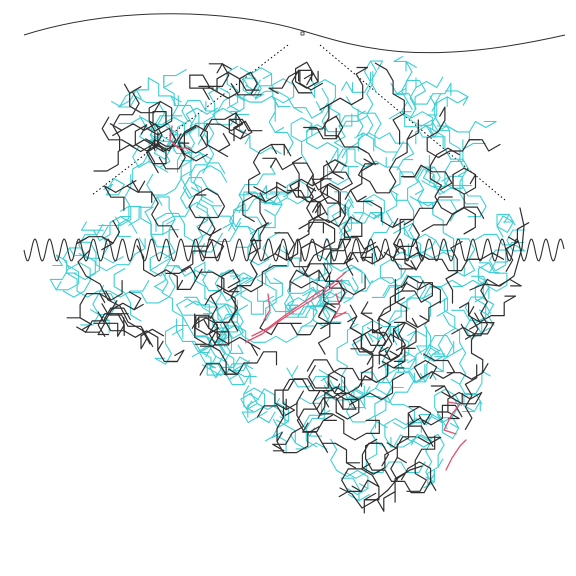 Image resolution: width=576 pixels, height=576 pixels. Describe the element at coordinates (302, 33) in the screenshot. I see `curve-marker` at that location.